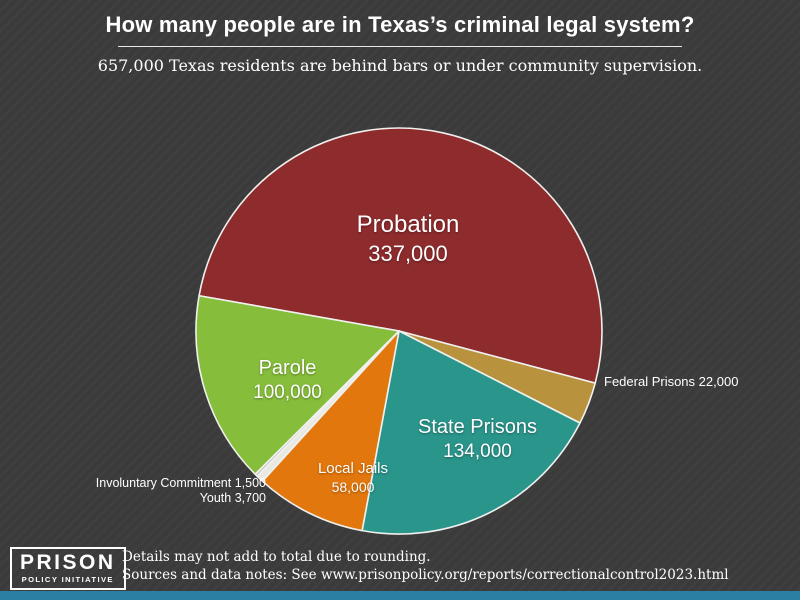  I want to click on pie-slice-local-jails, so click(330, 431).